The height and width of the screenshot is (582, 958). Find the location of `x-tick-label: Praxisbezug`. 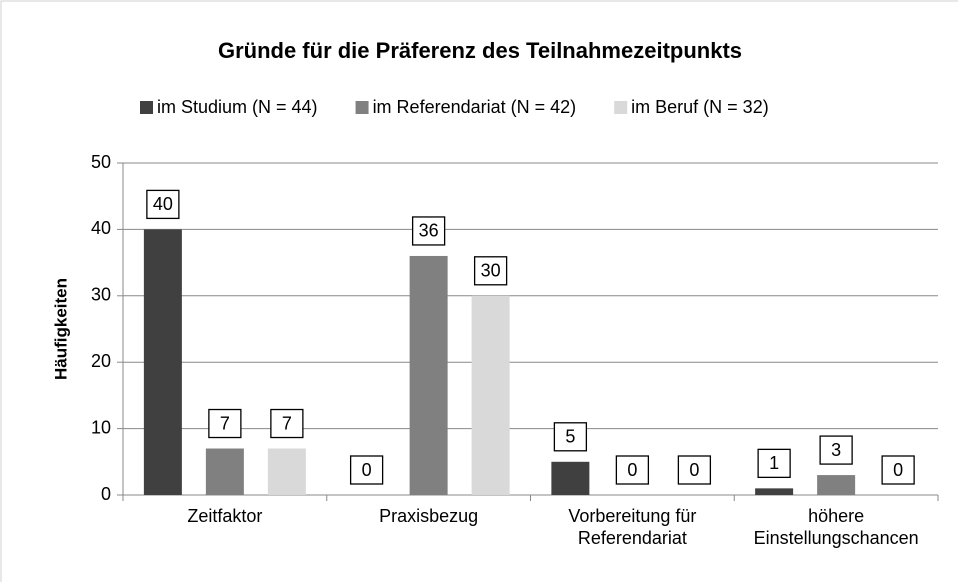

x-tick-label: Praxisbezug is located at coordinates (429, 516).